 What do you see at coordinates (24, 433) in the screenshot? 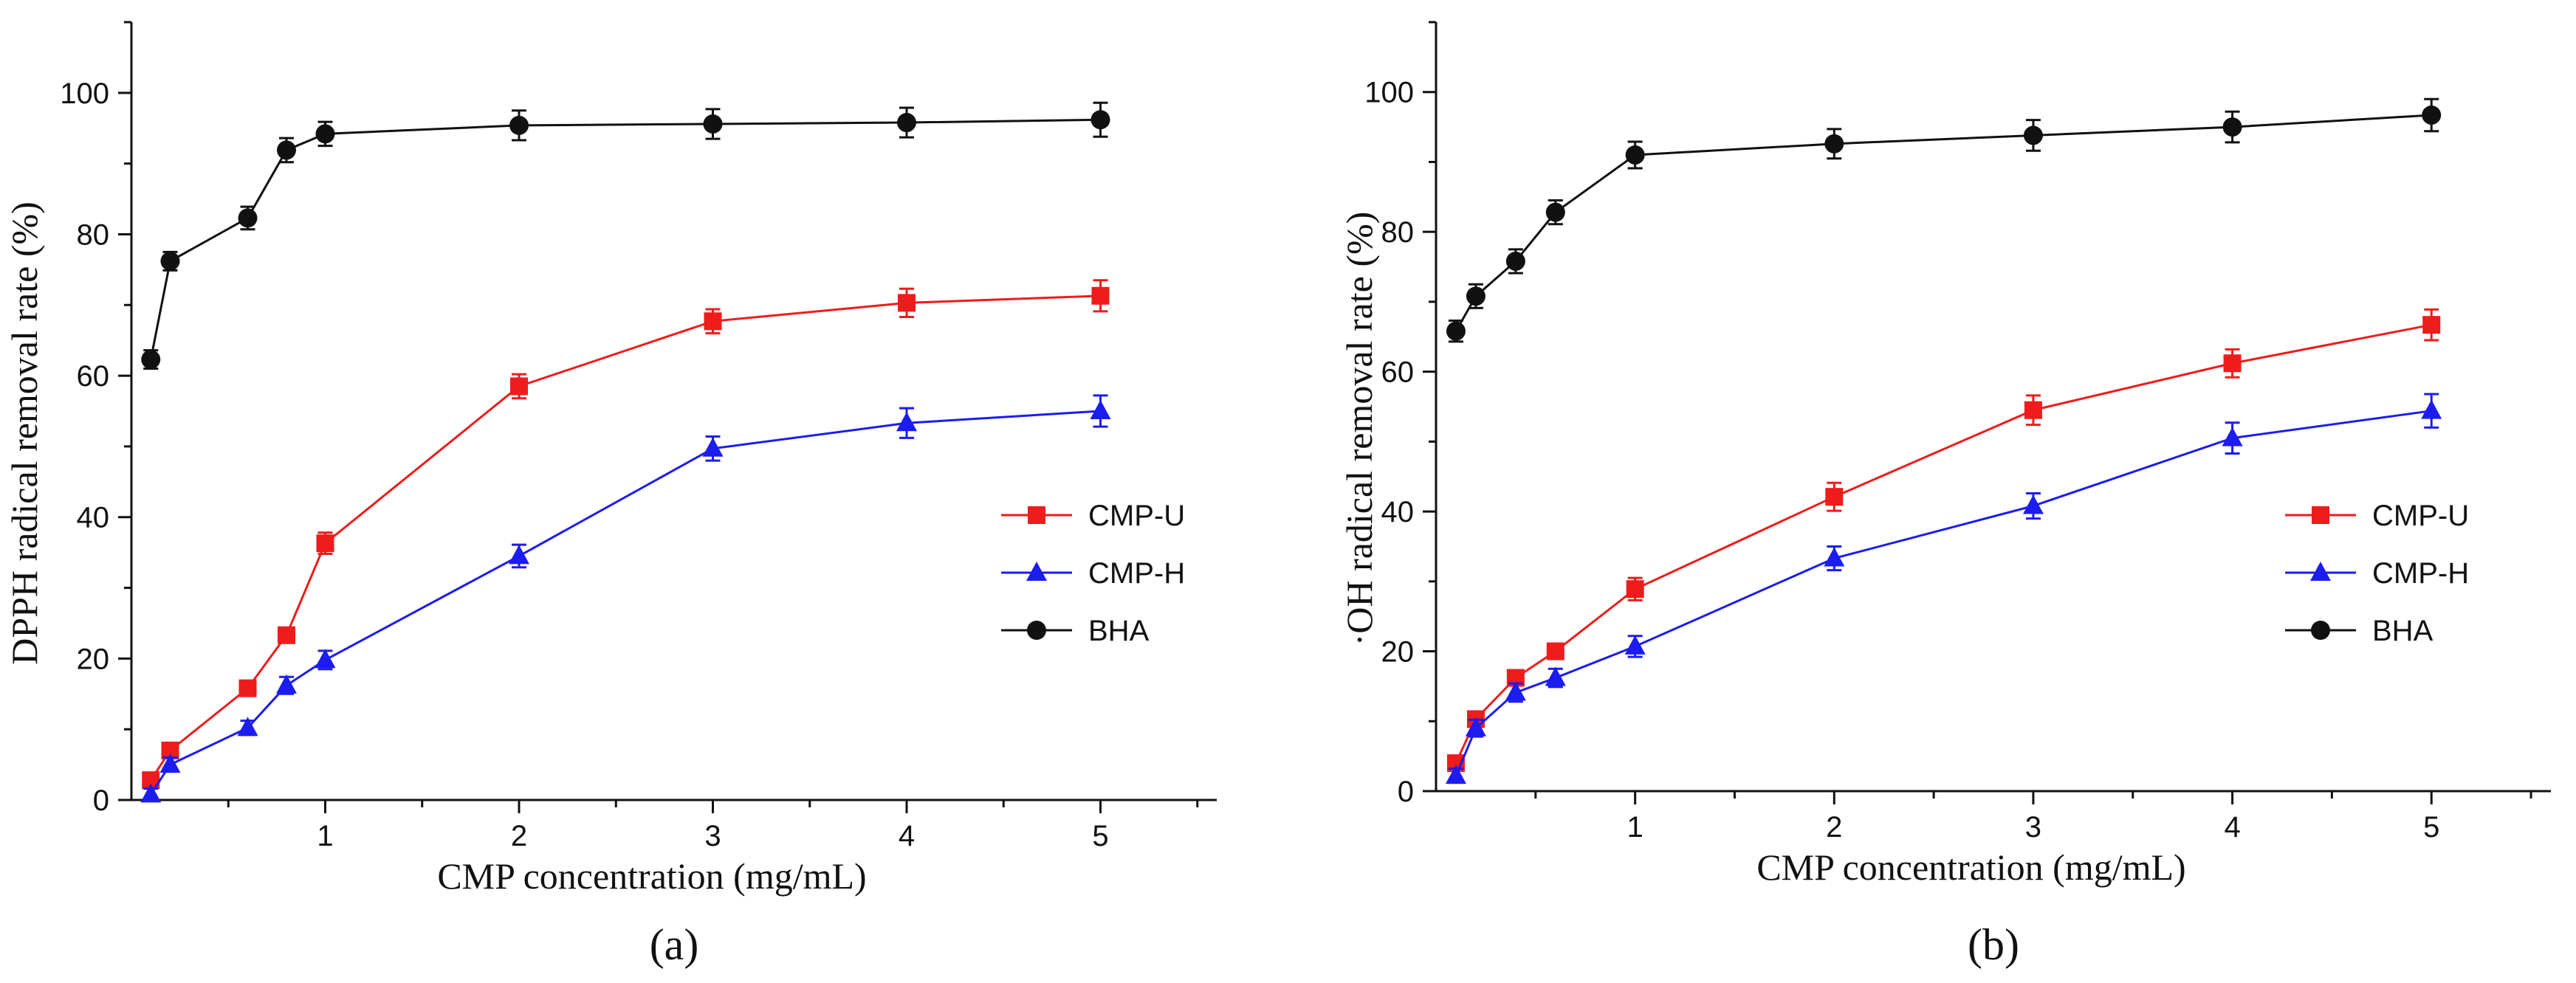
I see `y-axis-label: DPPH radical removal rate (%)` at bounding box center [24, 433].